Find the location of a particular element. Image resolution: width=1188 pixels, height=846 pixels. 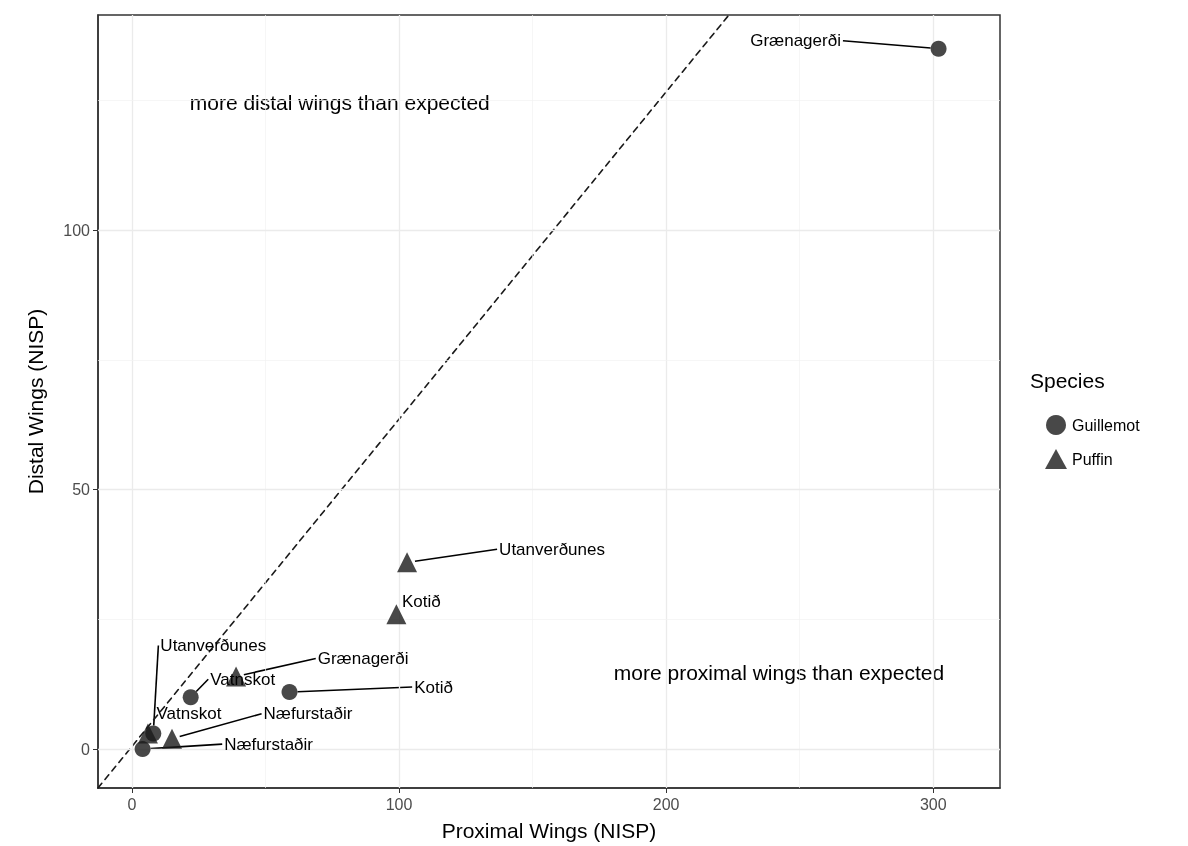

annotation: more distal wings than expected is located at coordinates (339, 103).